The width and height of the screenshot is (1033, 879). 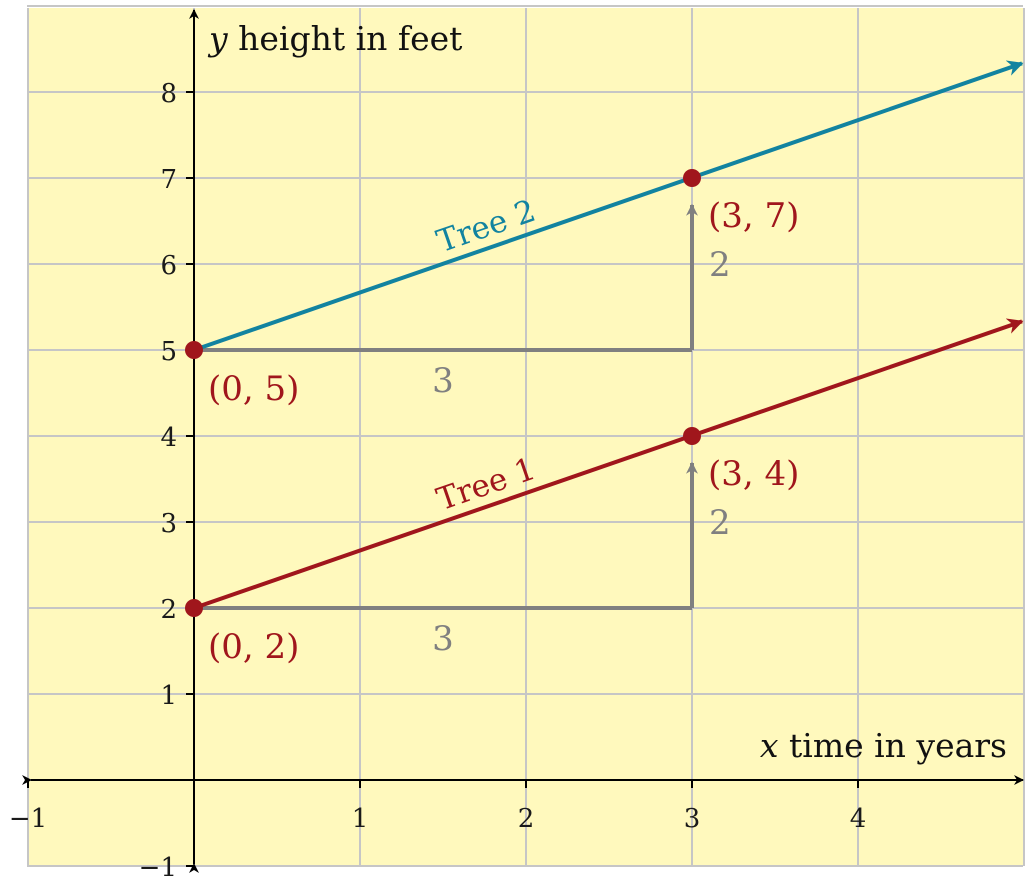 What do you see at coordinates (158, 866) in the screenshot?
I see `y-tick-label: −1` at bounding box center [158, 866].